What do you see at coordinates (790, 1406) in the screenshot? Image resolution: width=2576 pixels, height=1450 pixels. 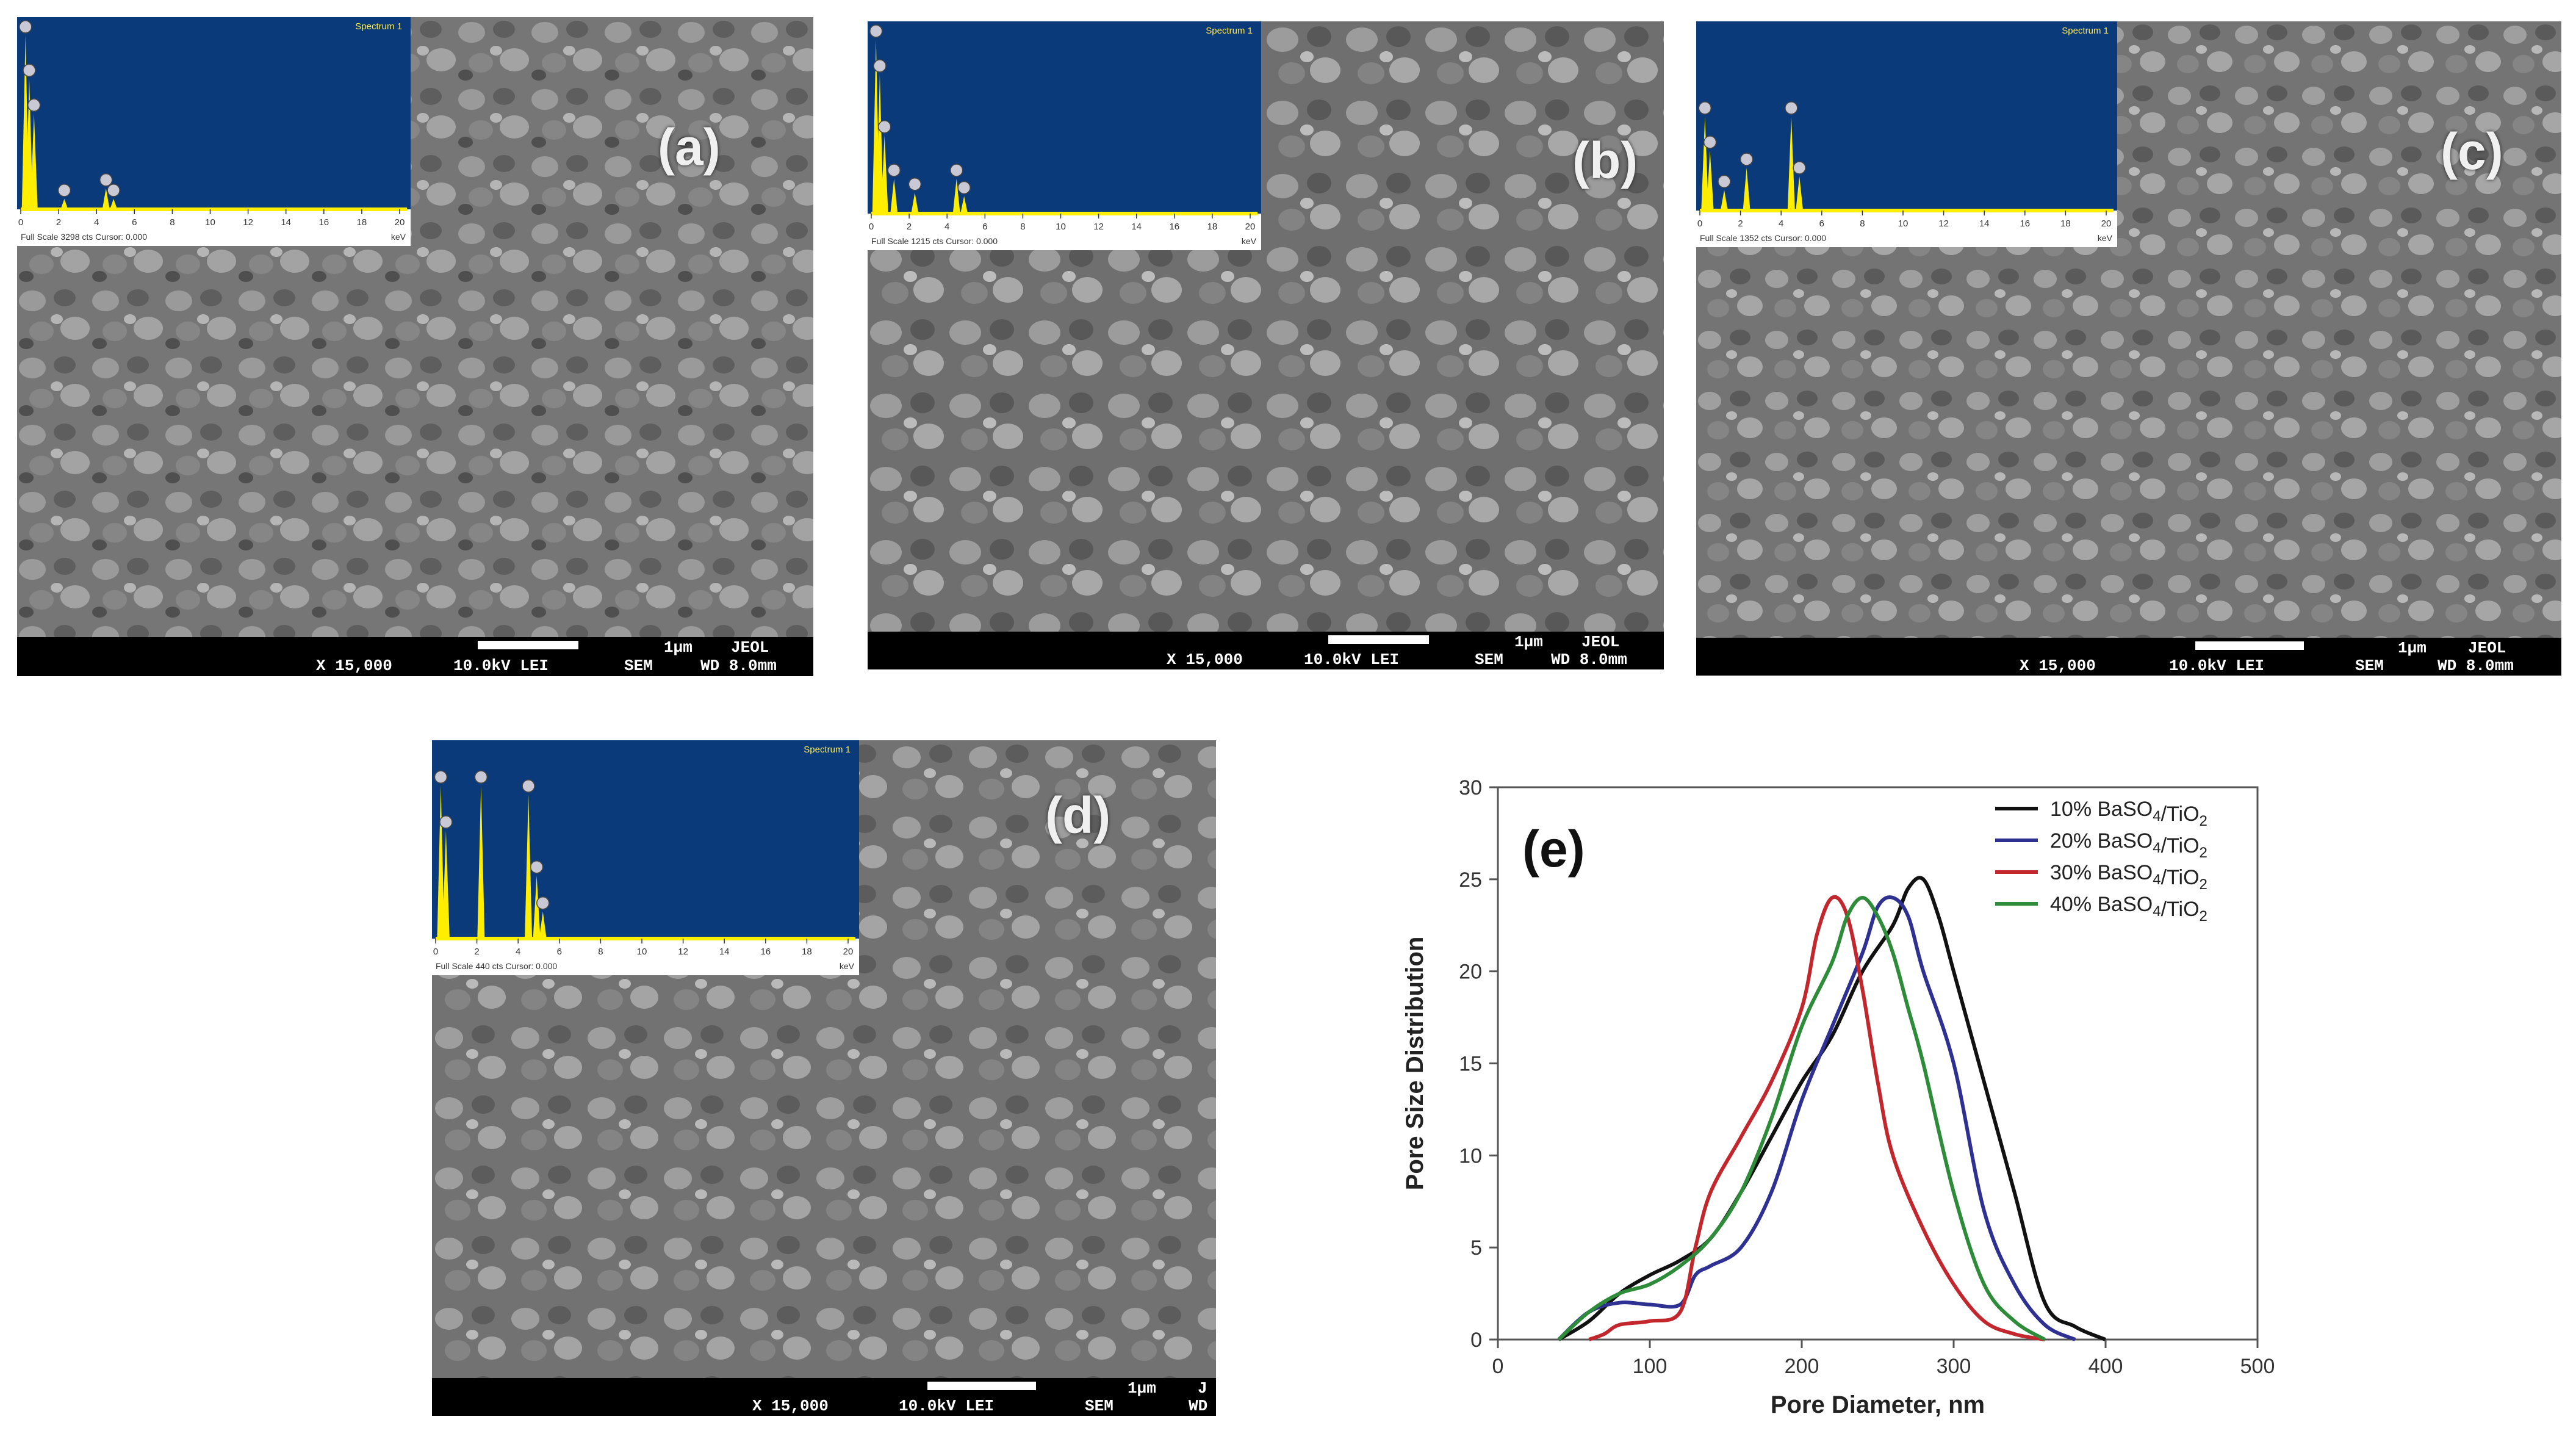 I see `mag-label-d: X 15,000` at bounding box center [790, 1406].